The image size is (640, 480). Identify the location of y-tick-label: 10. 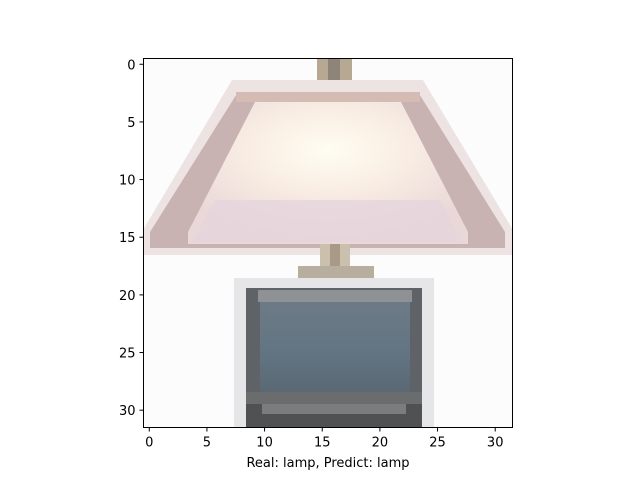
(127, 181).